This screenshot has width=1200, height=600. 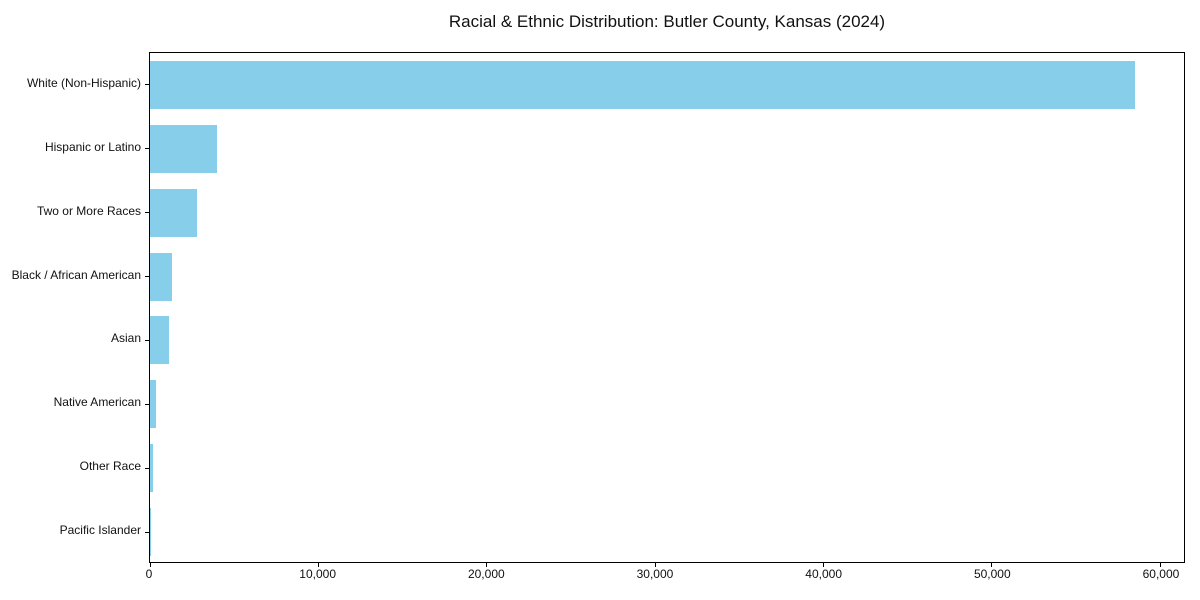 What do you see at coordinates (1161, 574) in the screenshot?
I see `x-tick-label: 60,000` at bounding box center [1161, 574].